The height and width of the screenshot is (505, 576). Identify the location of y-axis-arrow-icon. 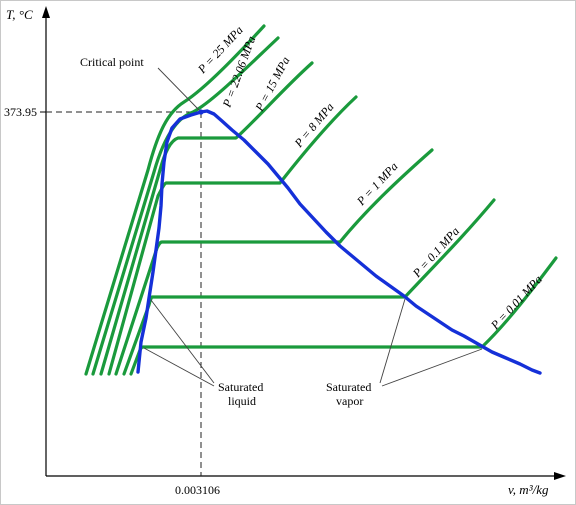
(46, 12).